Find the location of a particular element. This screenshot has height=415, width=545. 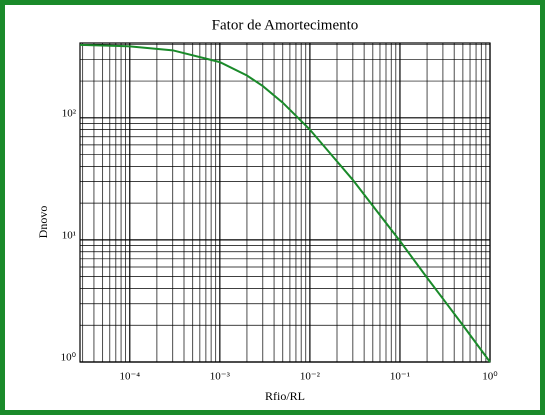

y-axis-label: Dnovo is located at coordinates (43, 222).